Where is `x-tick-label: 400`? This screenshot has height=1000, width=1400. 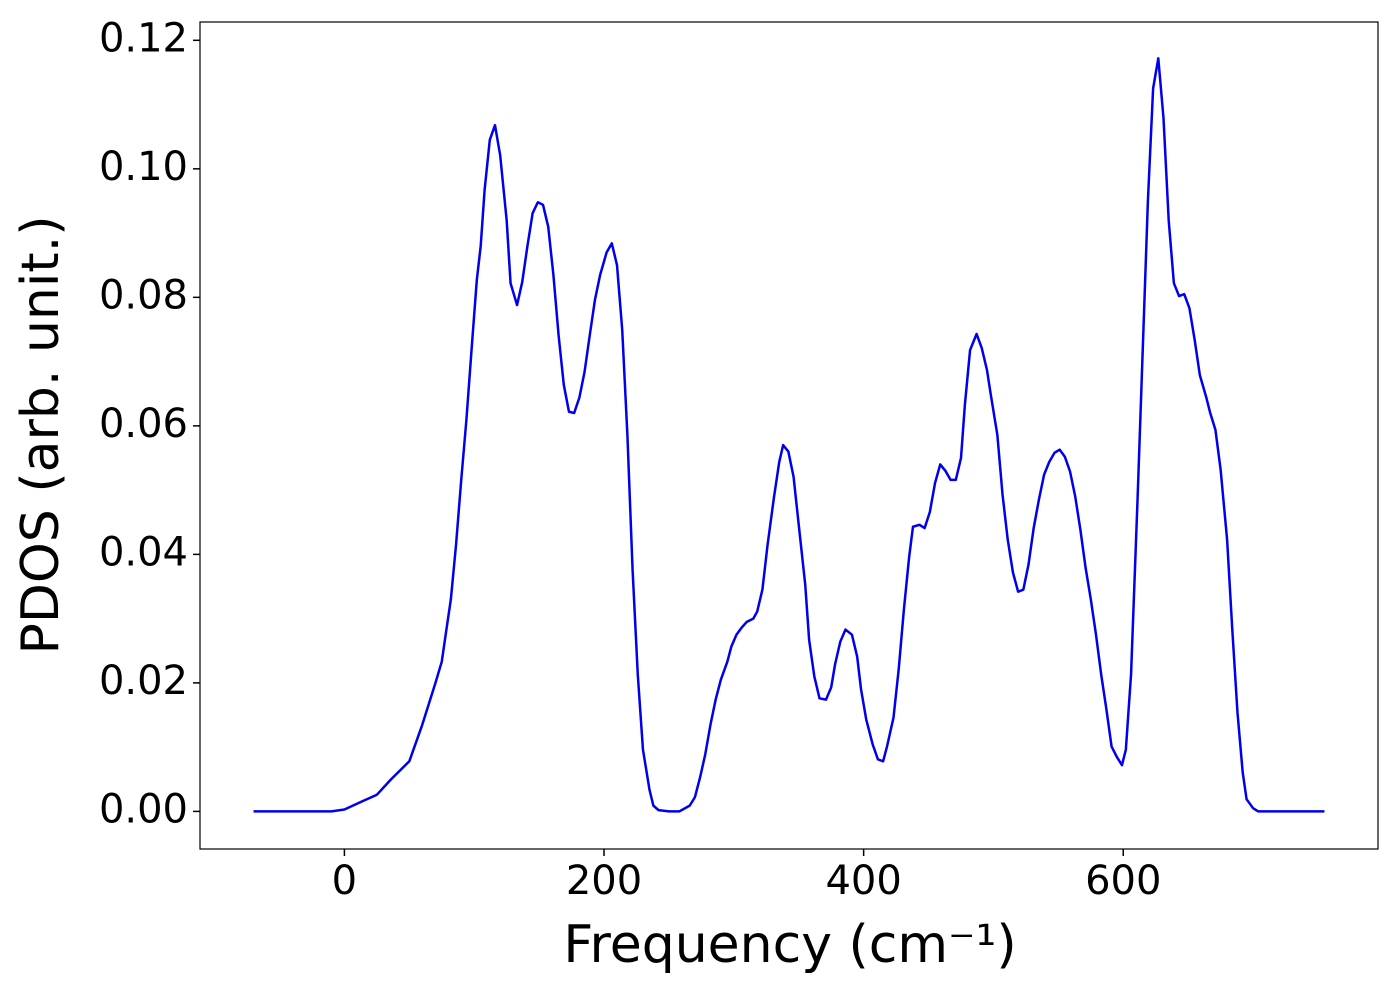
x-tick-label: 400 is located at coordinates (863, 881).